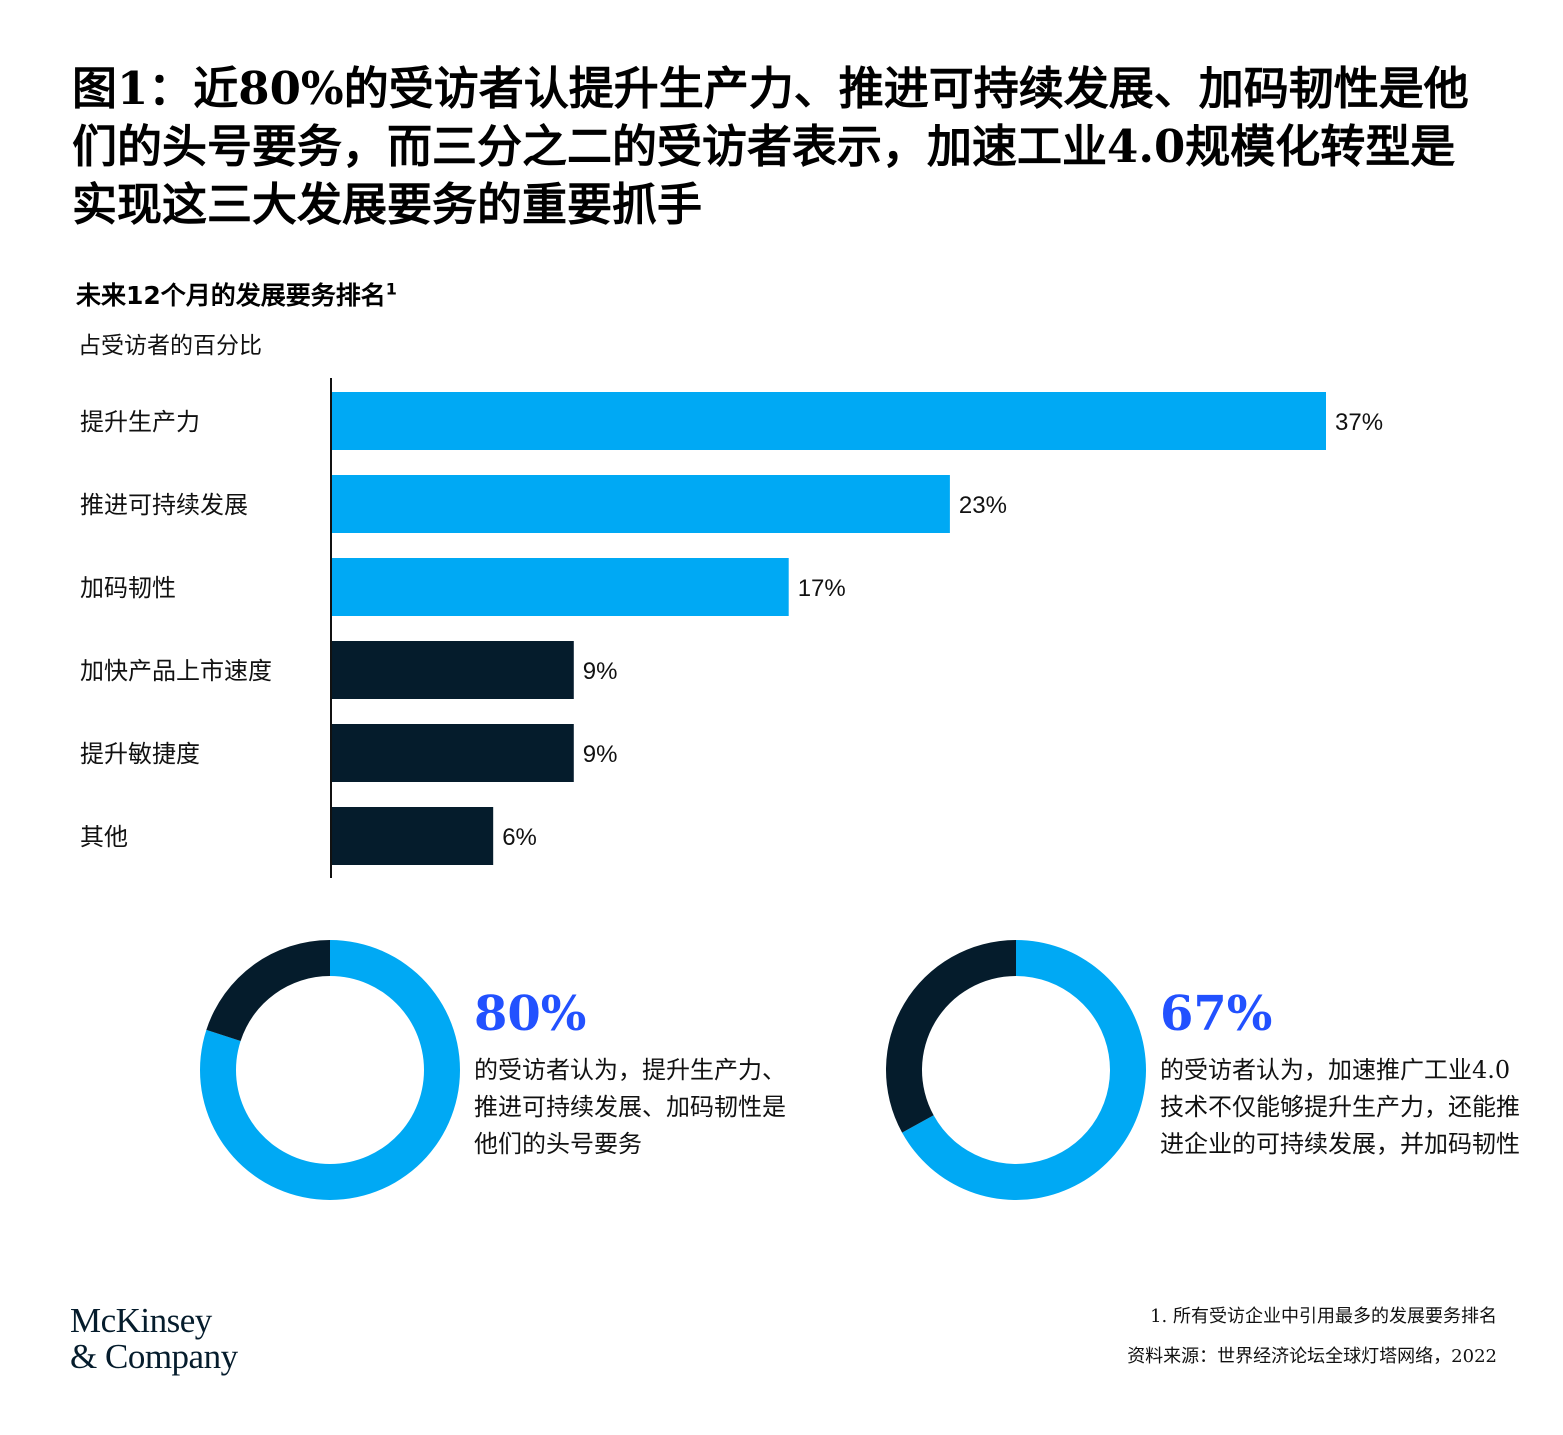 This screenshot has height=1435, width=1563. I want to click on footnote-1: 1. 所有受访企业中引用最多的发展要务排名, so click(1323, 1316).